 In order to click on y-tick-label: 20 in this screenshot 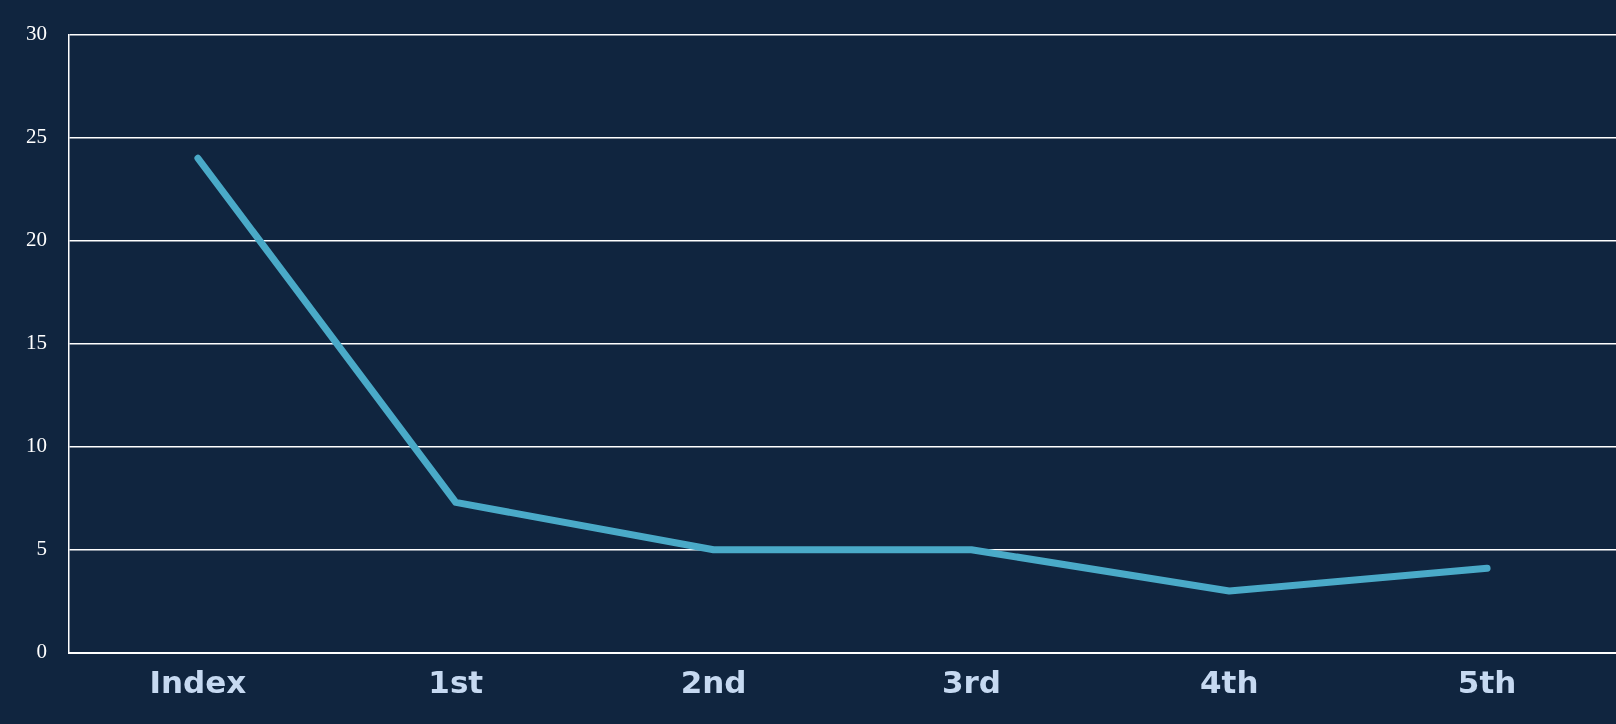, I will do `click(36, 239)`.